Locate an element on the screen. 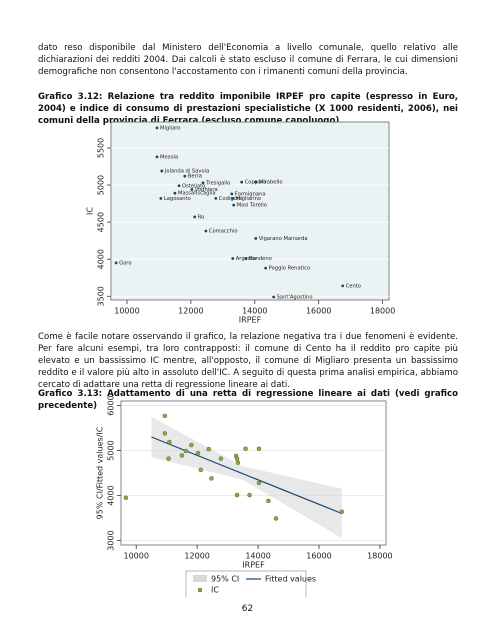 The width and height of the screenshot is (495, 640). page-number: 62 is located at coordinates (247, 609).